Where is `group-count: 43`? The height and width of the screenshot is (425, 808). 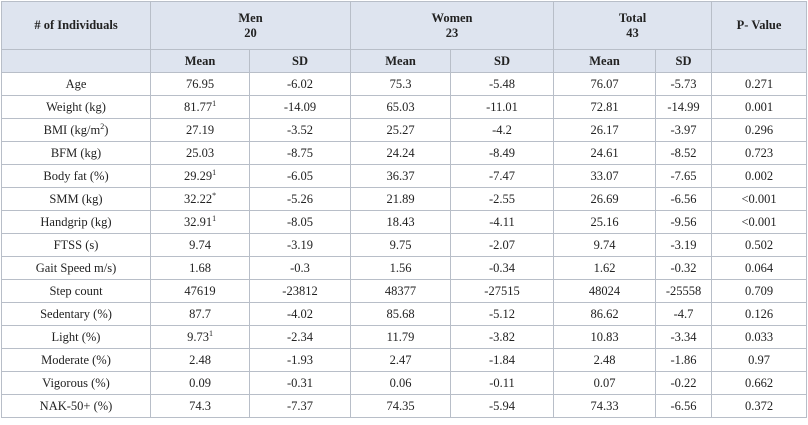
group-count: 43 is located at coordinates (632, 32).